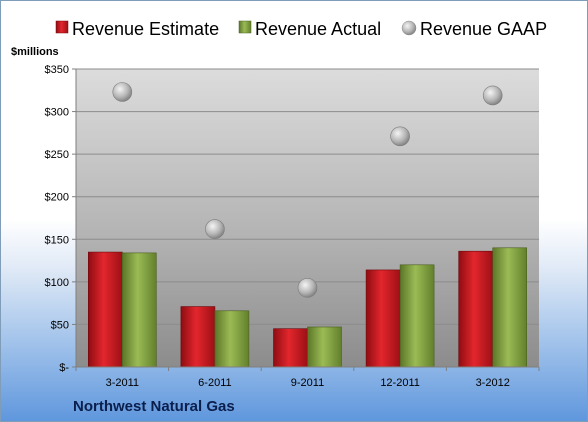 This screenshot has height=422, width=588. I want to click on y-tick-label: $200, so click(57, 198).